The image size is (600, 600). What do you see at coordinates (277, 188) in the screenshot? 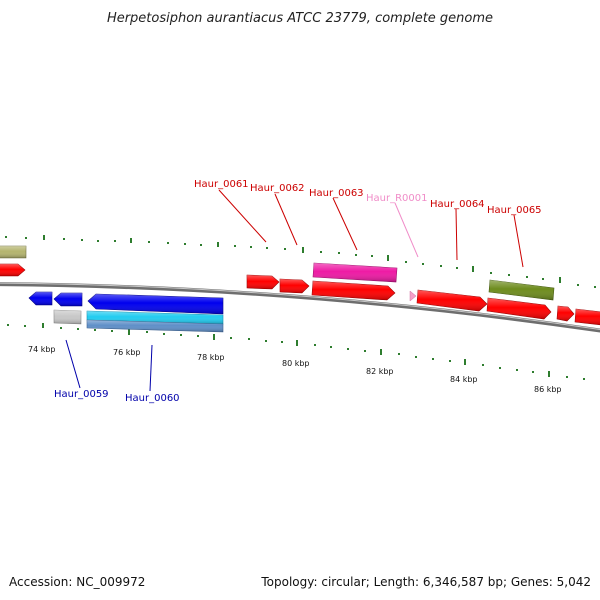
I see `gene-label-haur-0062: Haur_0062` at bounding box center [277, 188].